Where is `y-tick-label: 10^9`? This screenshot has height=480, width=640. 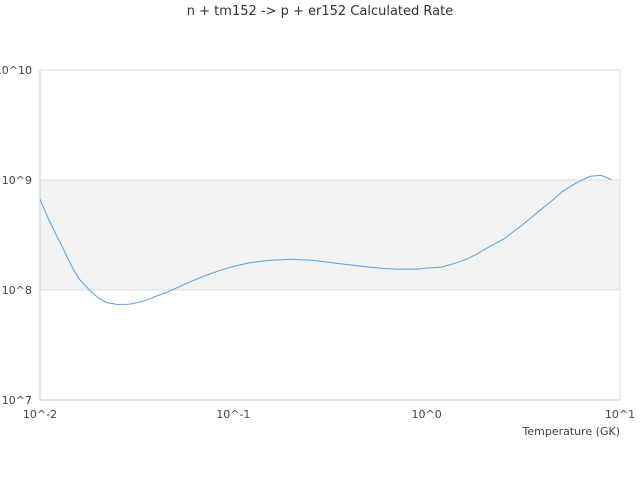
y-tick-label: 10^9 is located at coordinates (17, 180).